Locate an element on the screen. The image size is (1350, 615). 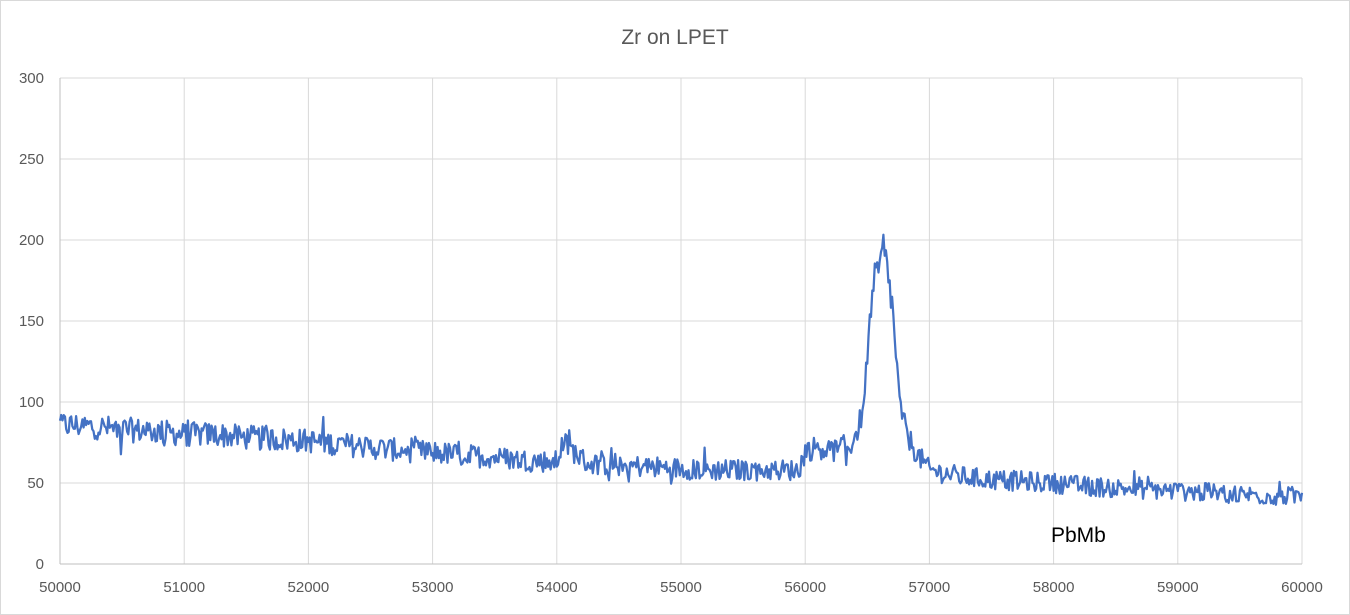
y-tick-label: 200 is located at coordinates (31, 240).